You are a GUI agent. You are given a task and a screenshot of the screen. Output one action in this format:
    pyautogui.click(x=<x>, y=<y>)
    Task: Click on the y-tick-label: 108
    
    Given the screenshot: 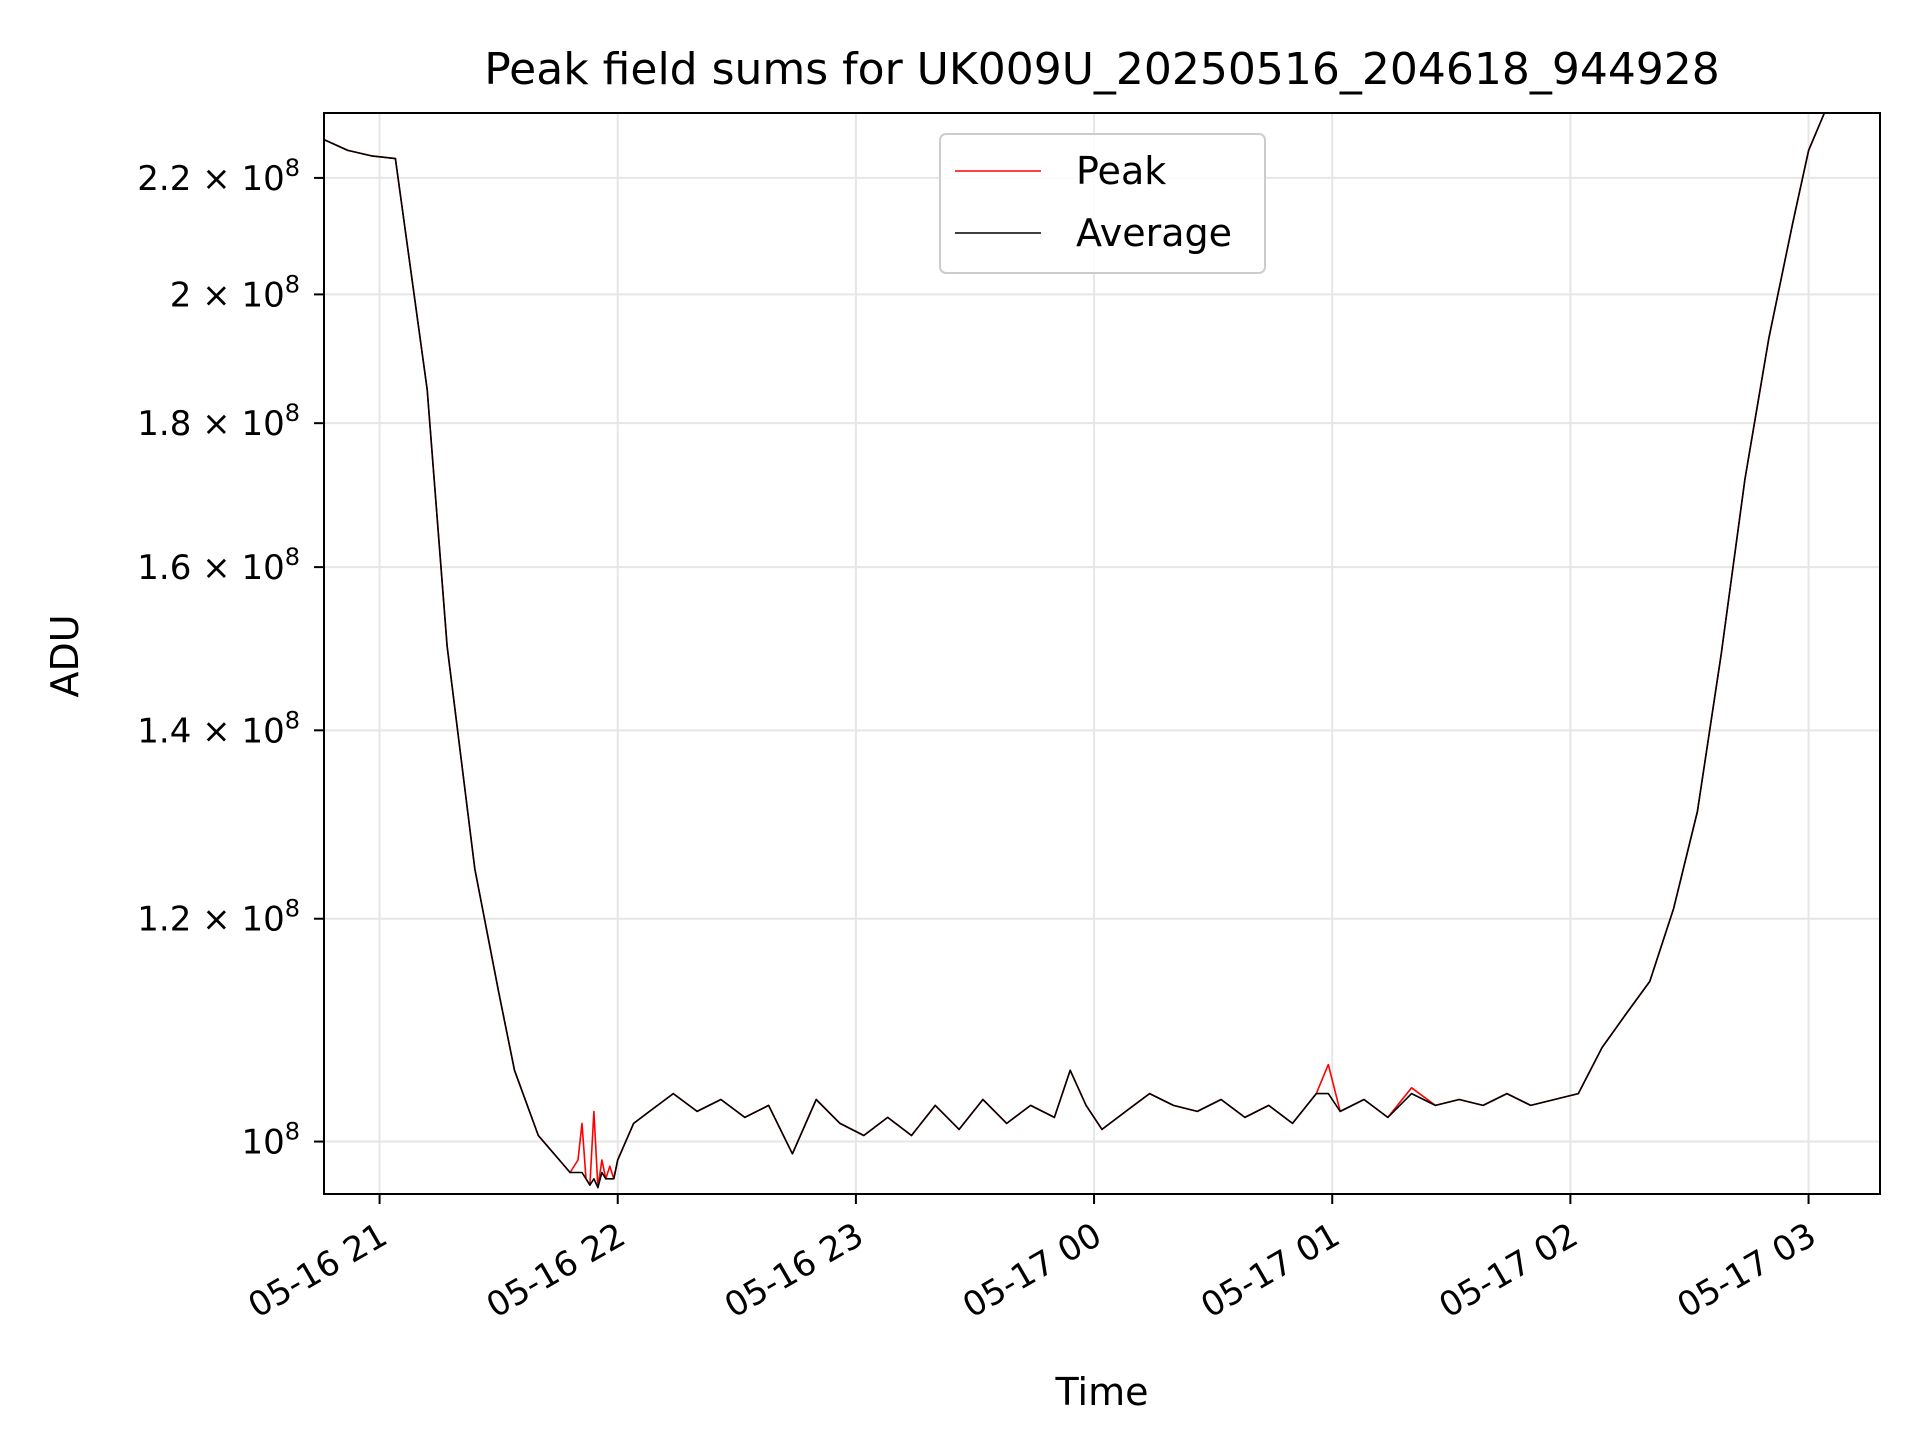 What is the action you would take?
    pyautogui.click(x=270, y=1140)
    